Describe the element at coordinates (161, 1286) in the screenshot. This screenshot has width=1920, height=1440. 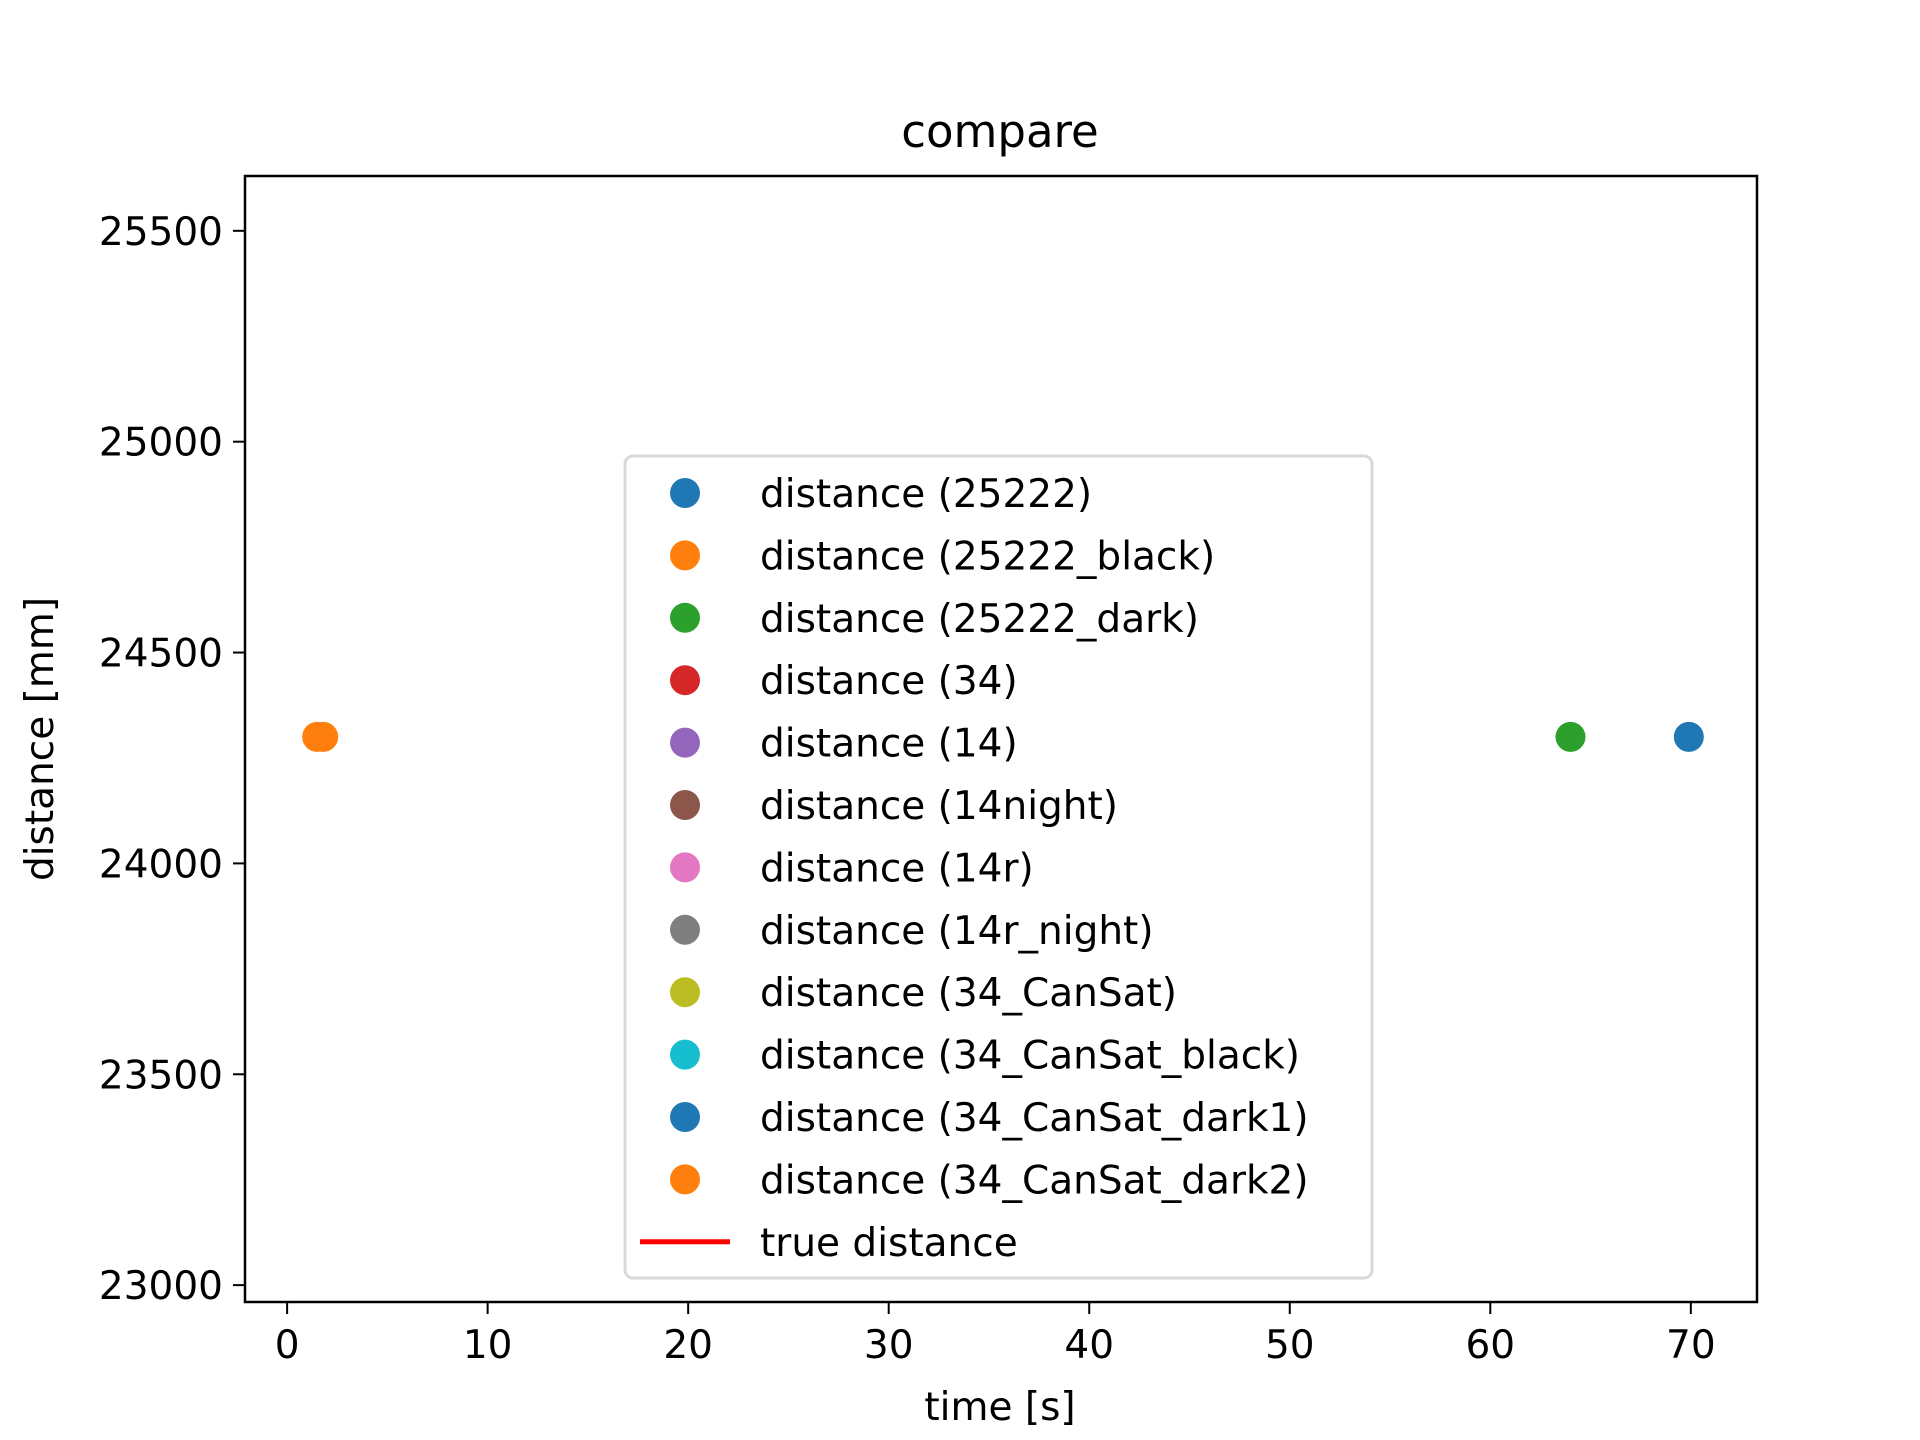
I see `y-tick-label: 23000` at that location.